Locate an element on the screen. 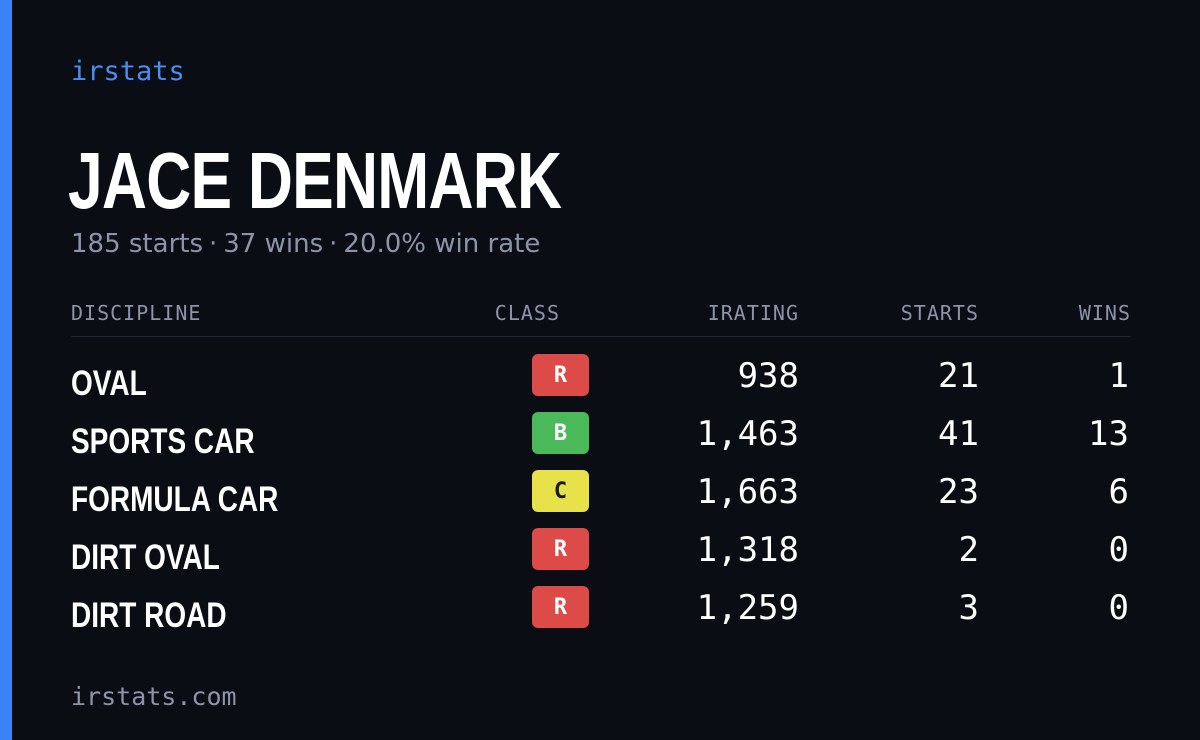 This screenshot has width=1200, height=740. header-starts: STARTS is located at coordinates (939, 313).